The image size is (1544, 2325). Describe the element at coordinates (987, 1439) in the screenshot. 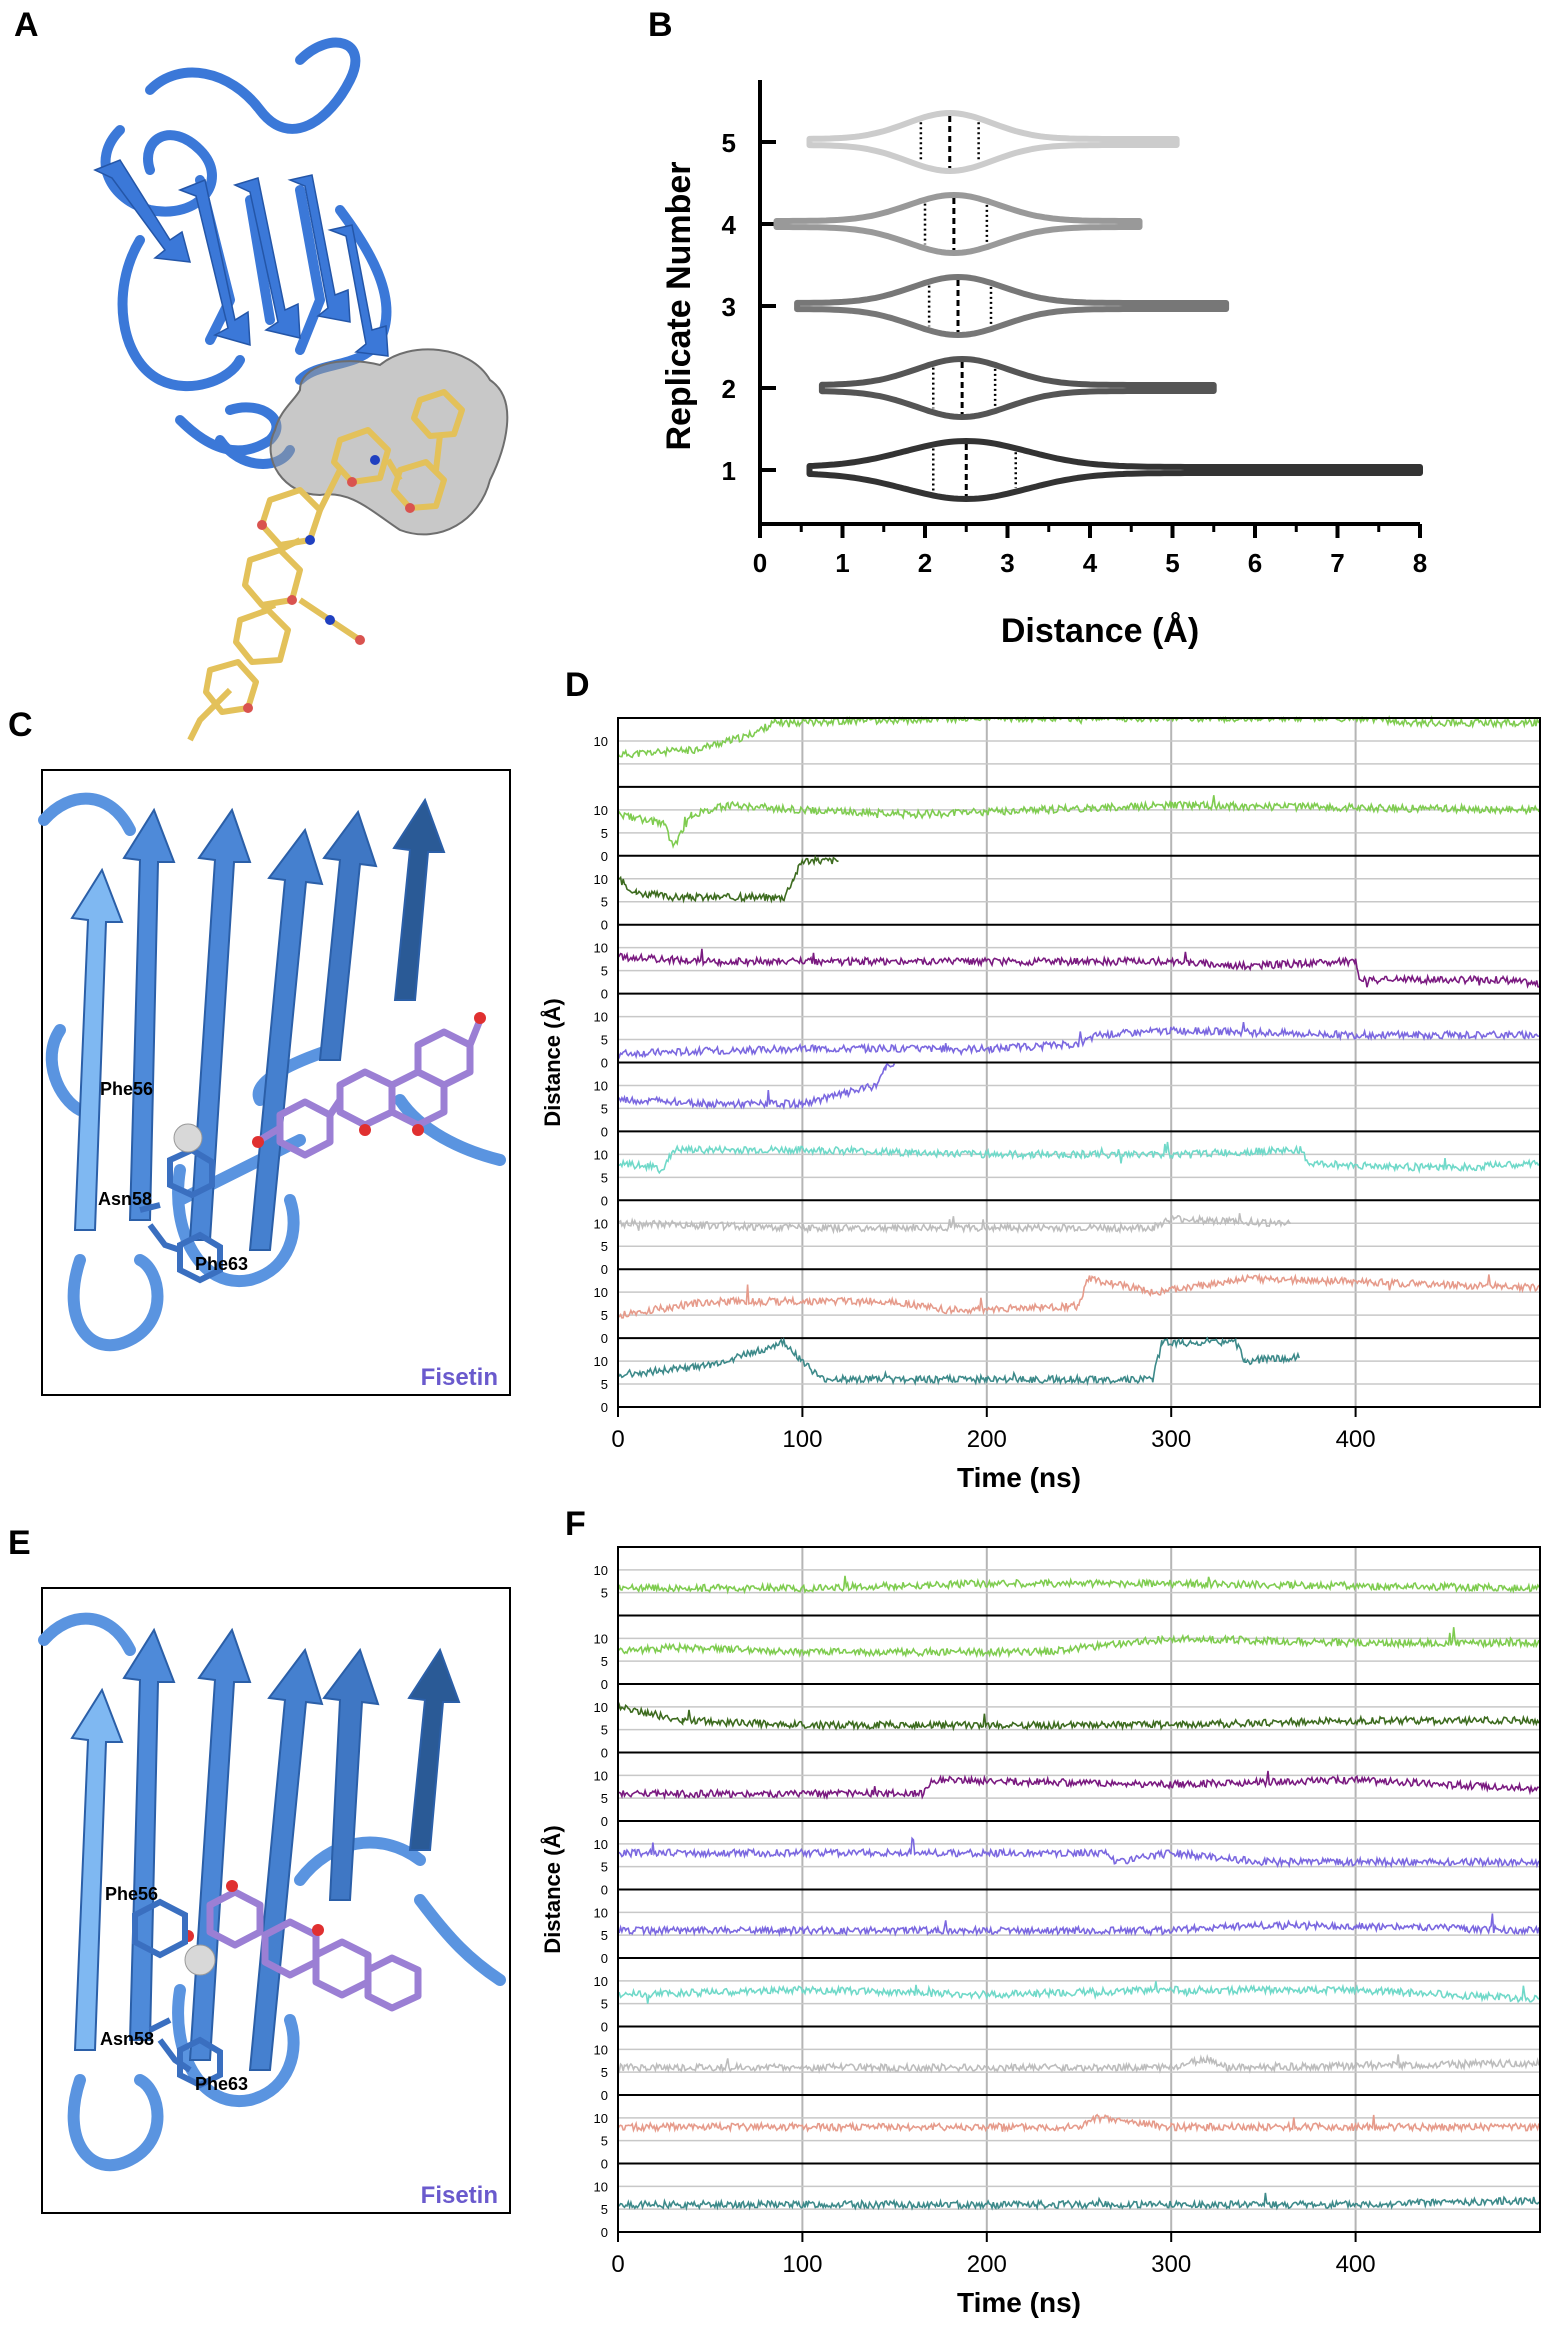

I see `x-tick-label-d: 200` at that location.